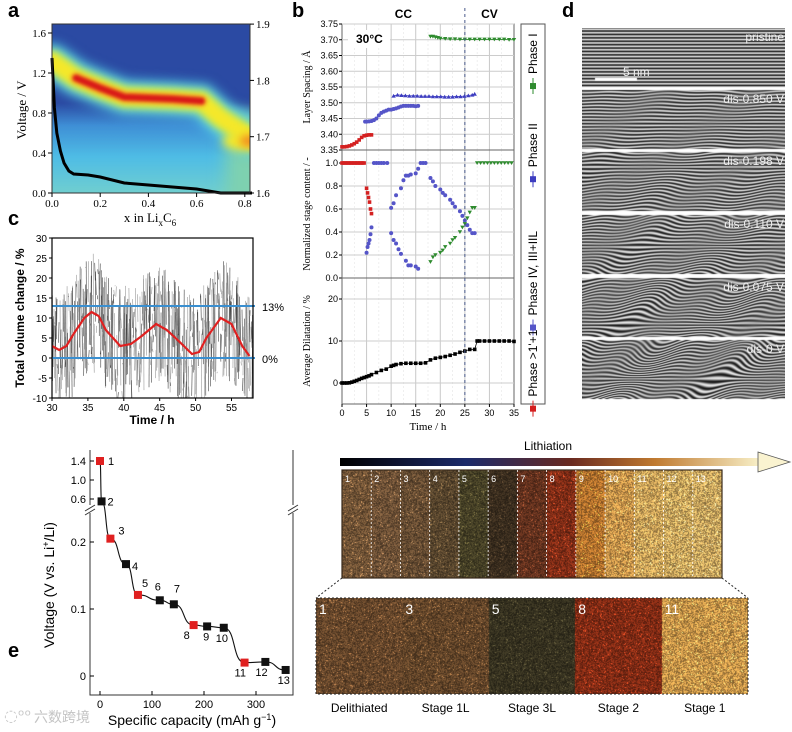 The width and height of the screenshot is (792, 732). Describe the element at coordinates (111, 462) in the screenshot. I see `data-point-label: 1` at that location.